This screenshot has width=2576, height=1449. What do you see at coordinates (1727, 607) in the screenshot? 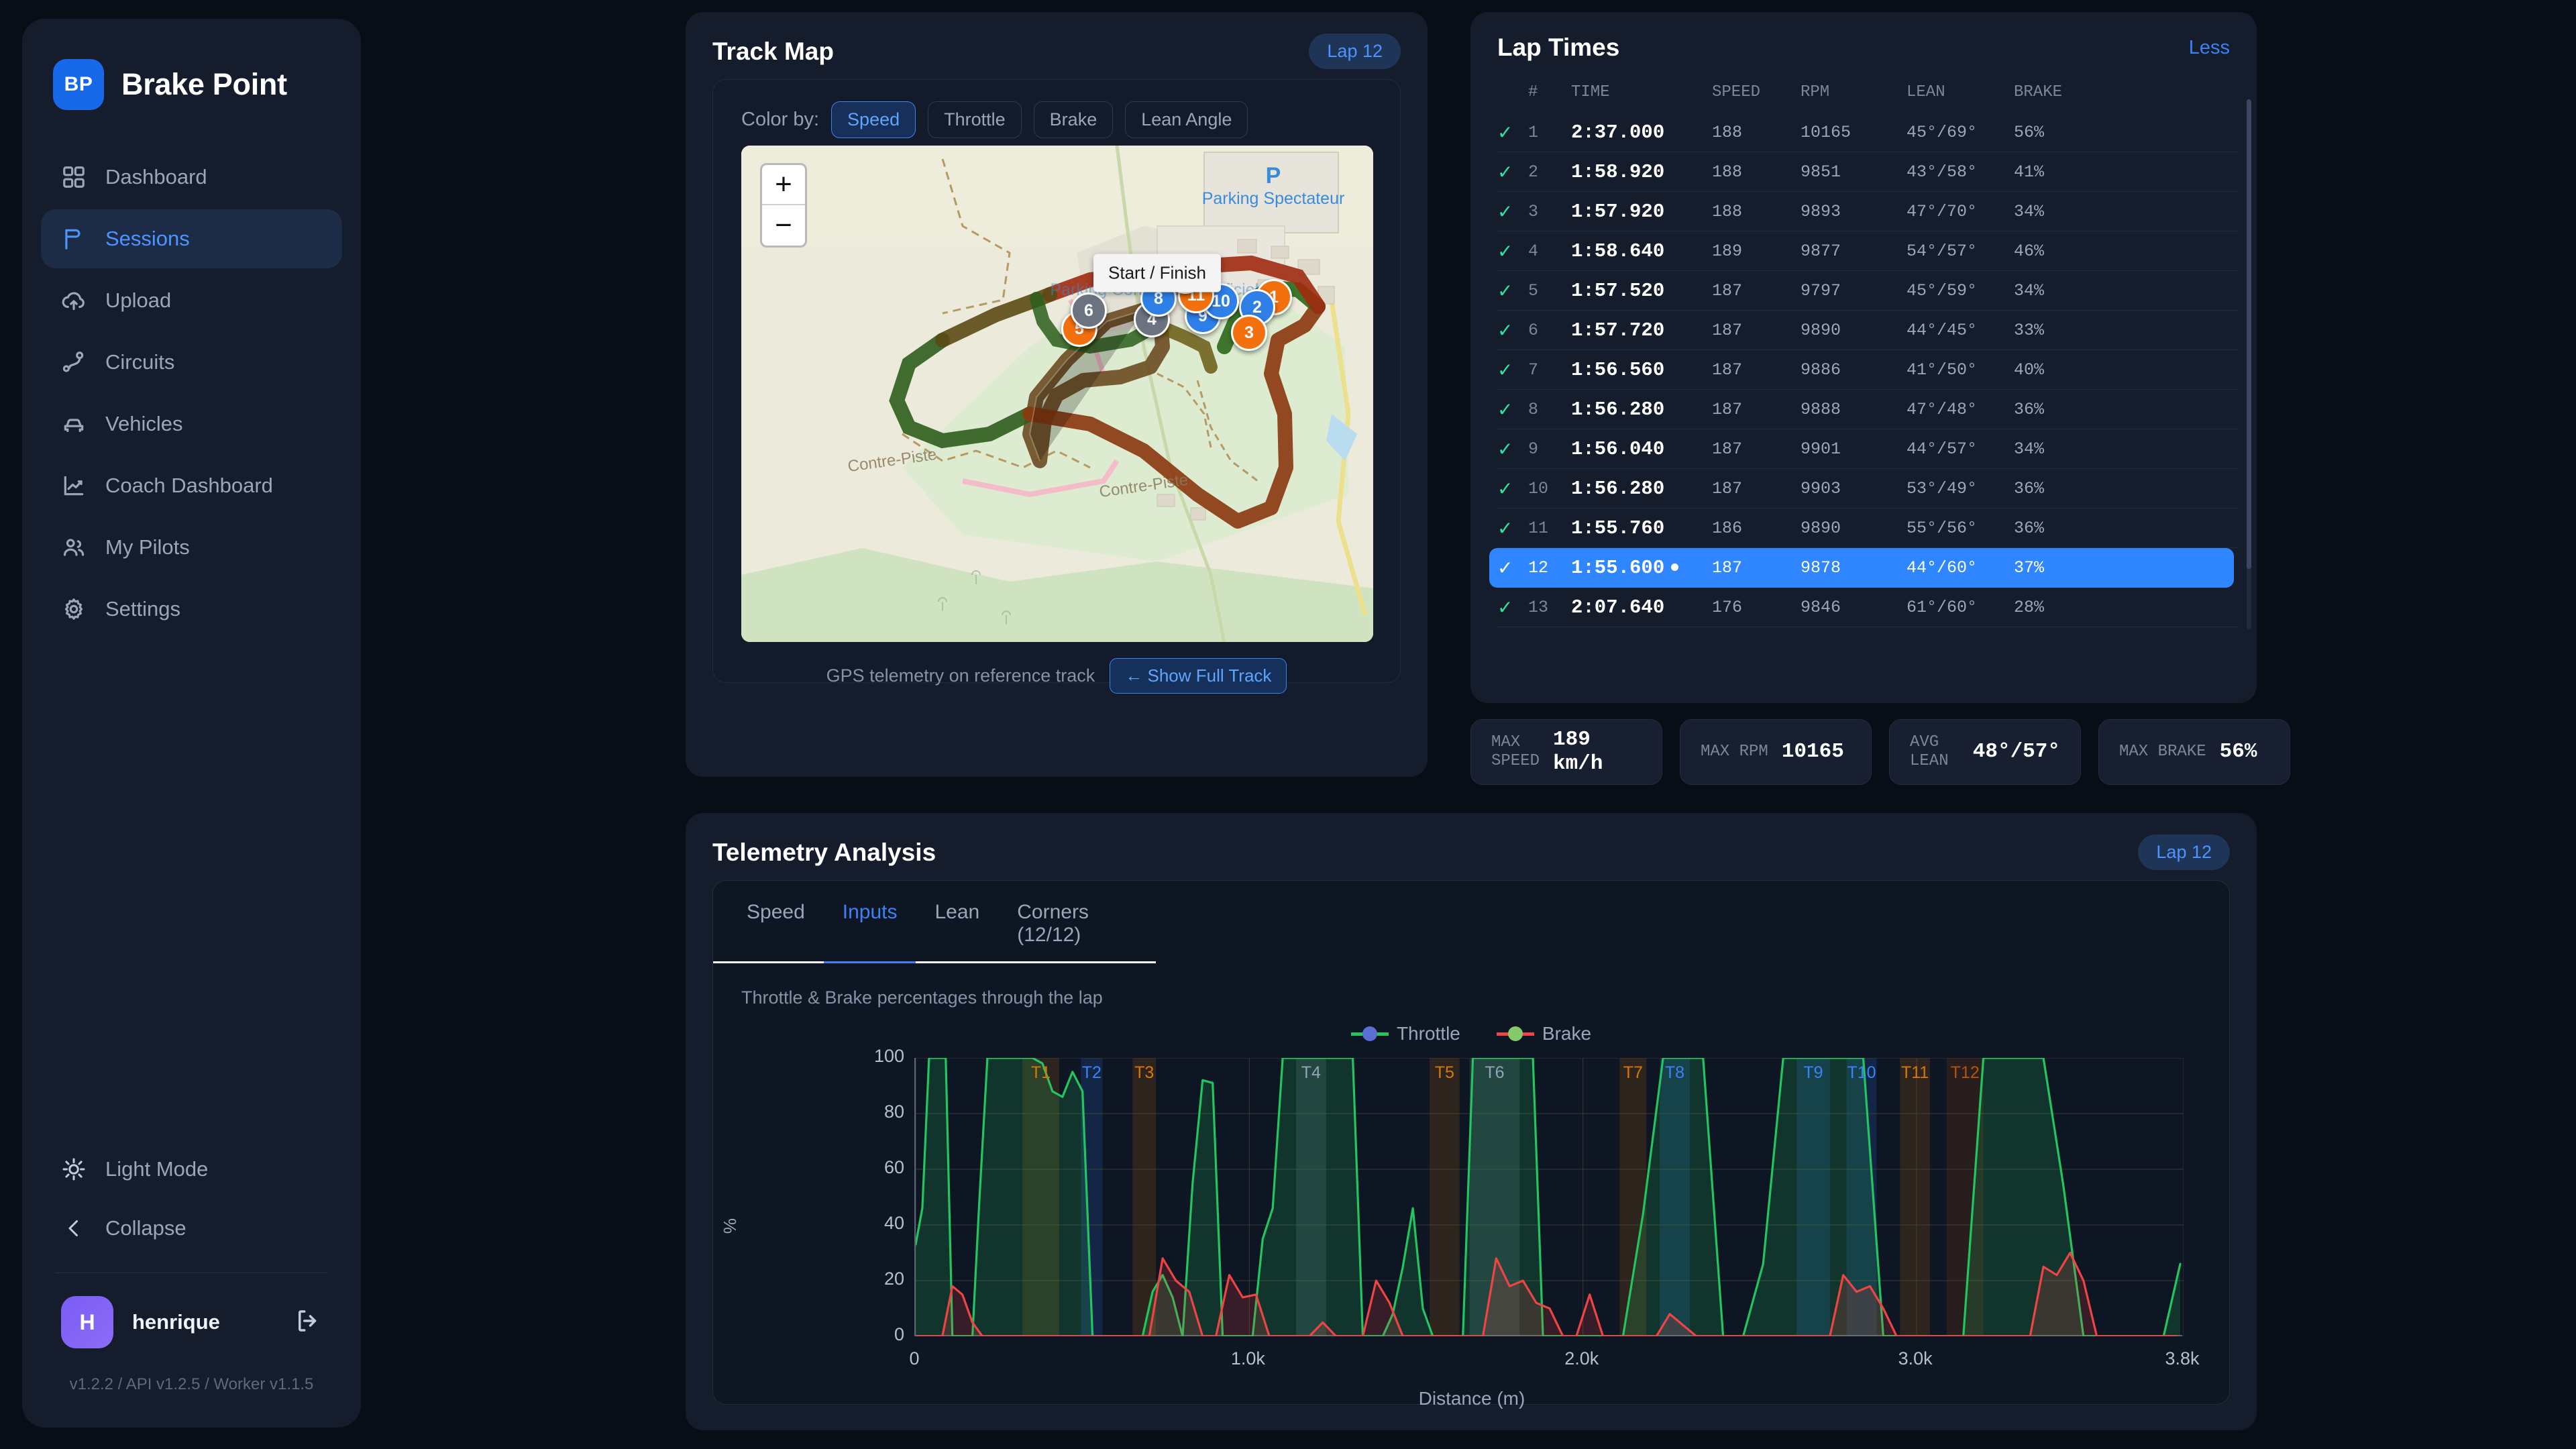
I see `lap-speed: 176` at bounding box center [1727, 607].